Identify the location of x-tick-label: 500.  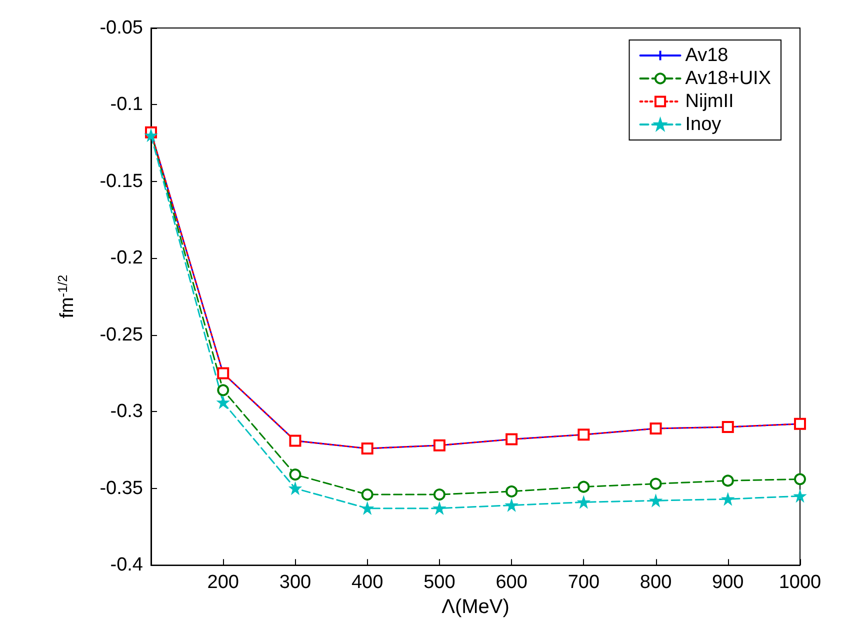
(440, 583).